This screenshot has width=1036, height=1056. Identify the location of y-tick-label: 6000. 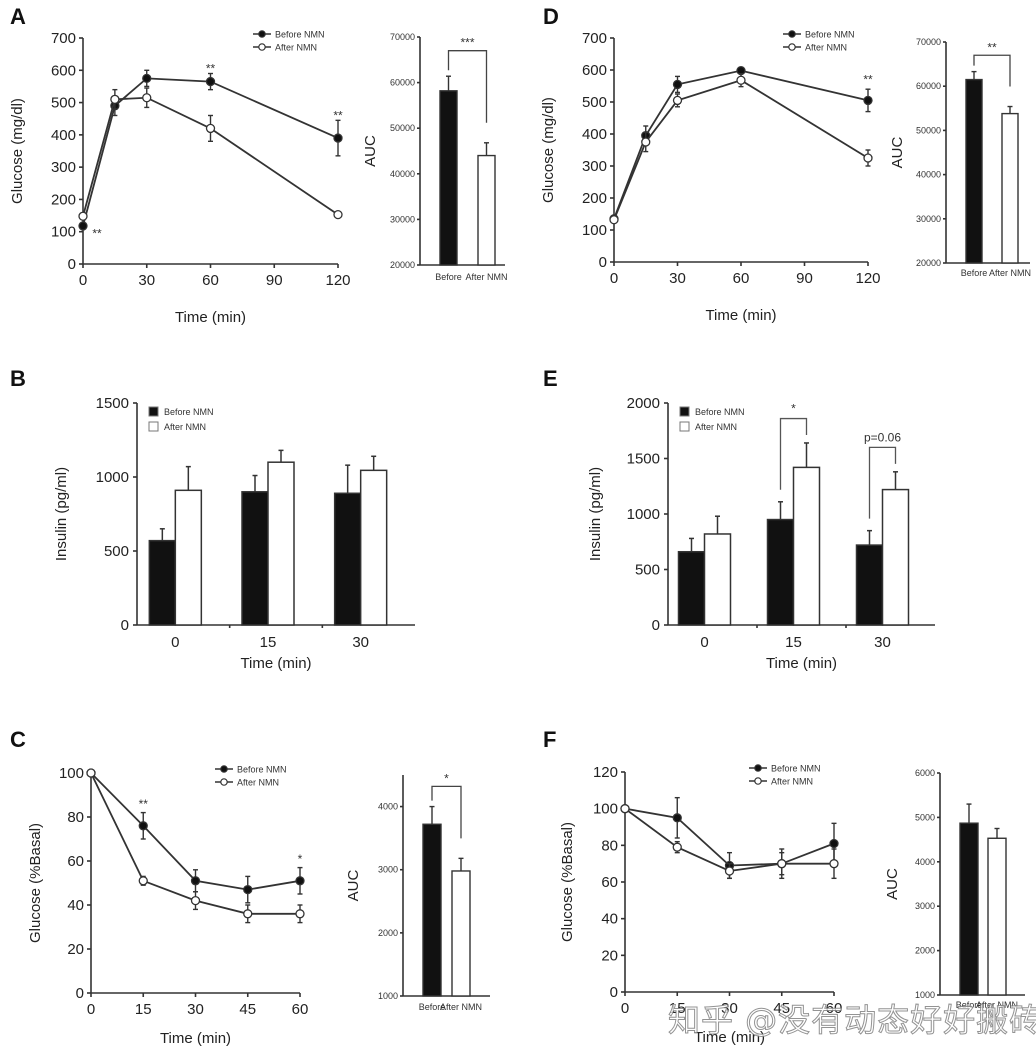
(925, 773).